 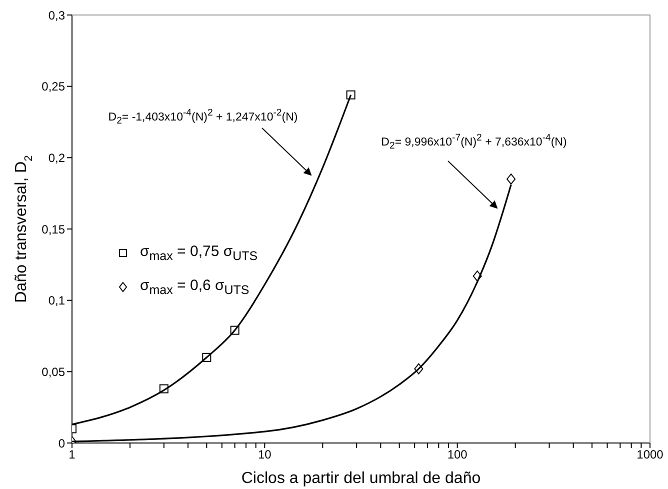 What do you see at coordinates (650, 455) in the screenshot?
I see `x-tick-label: 1000` at bounding box center [650, 455].